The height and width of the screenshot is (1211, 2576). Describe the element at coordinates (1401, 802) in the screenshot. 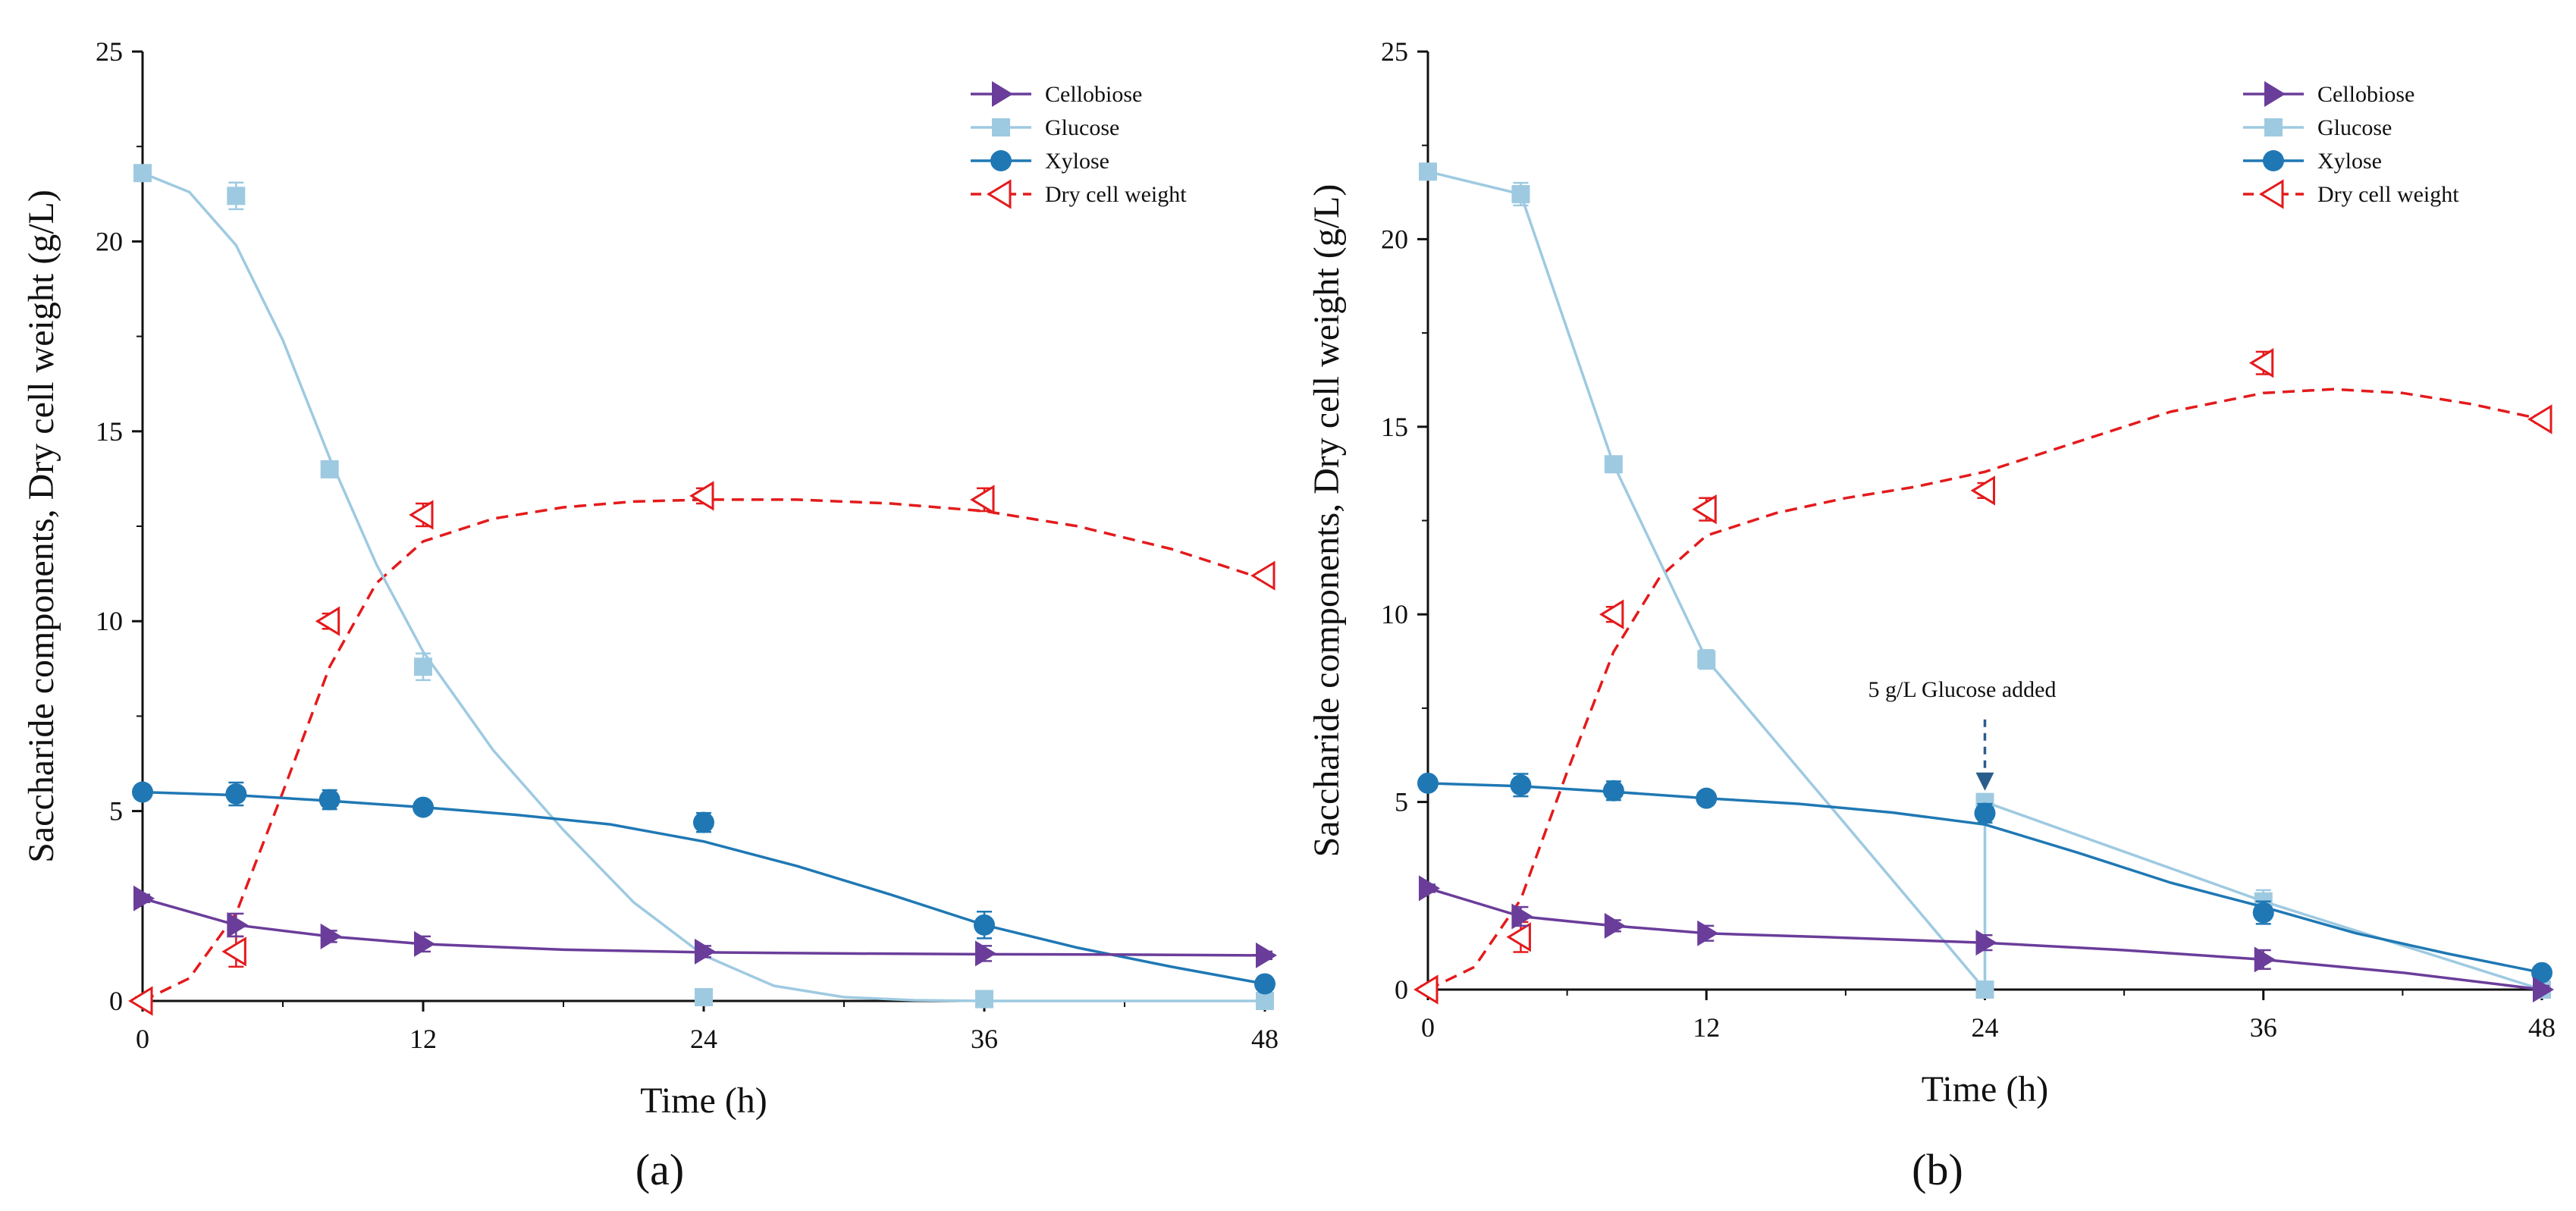

I see `y-tick-label: 5` at that location.